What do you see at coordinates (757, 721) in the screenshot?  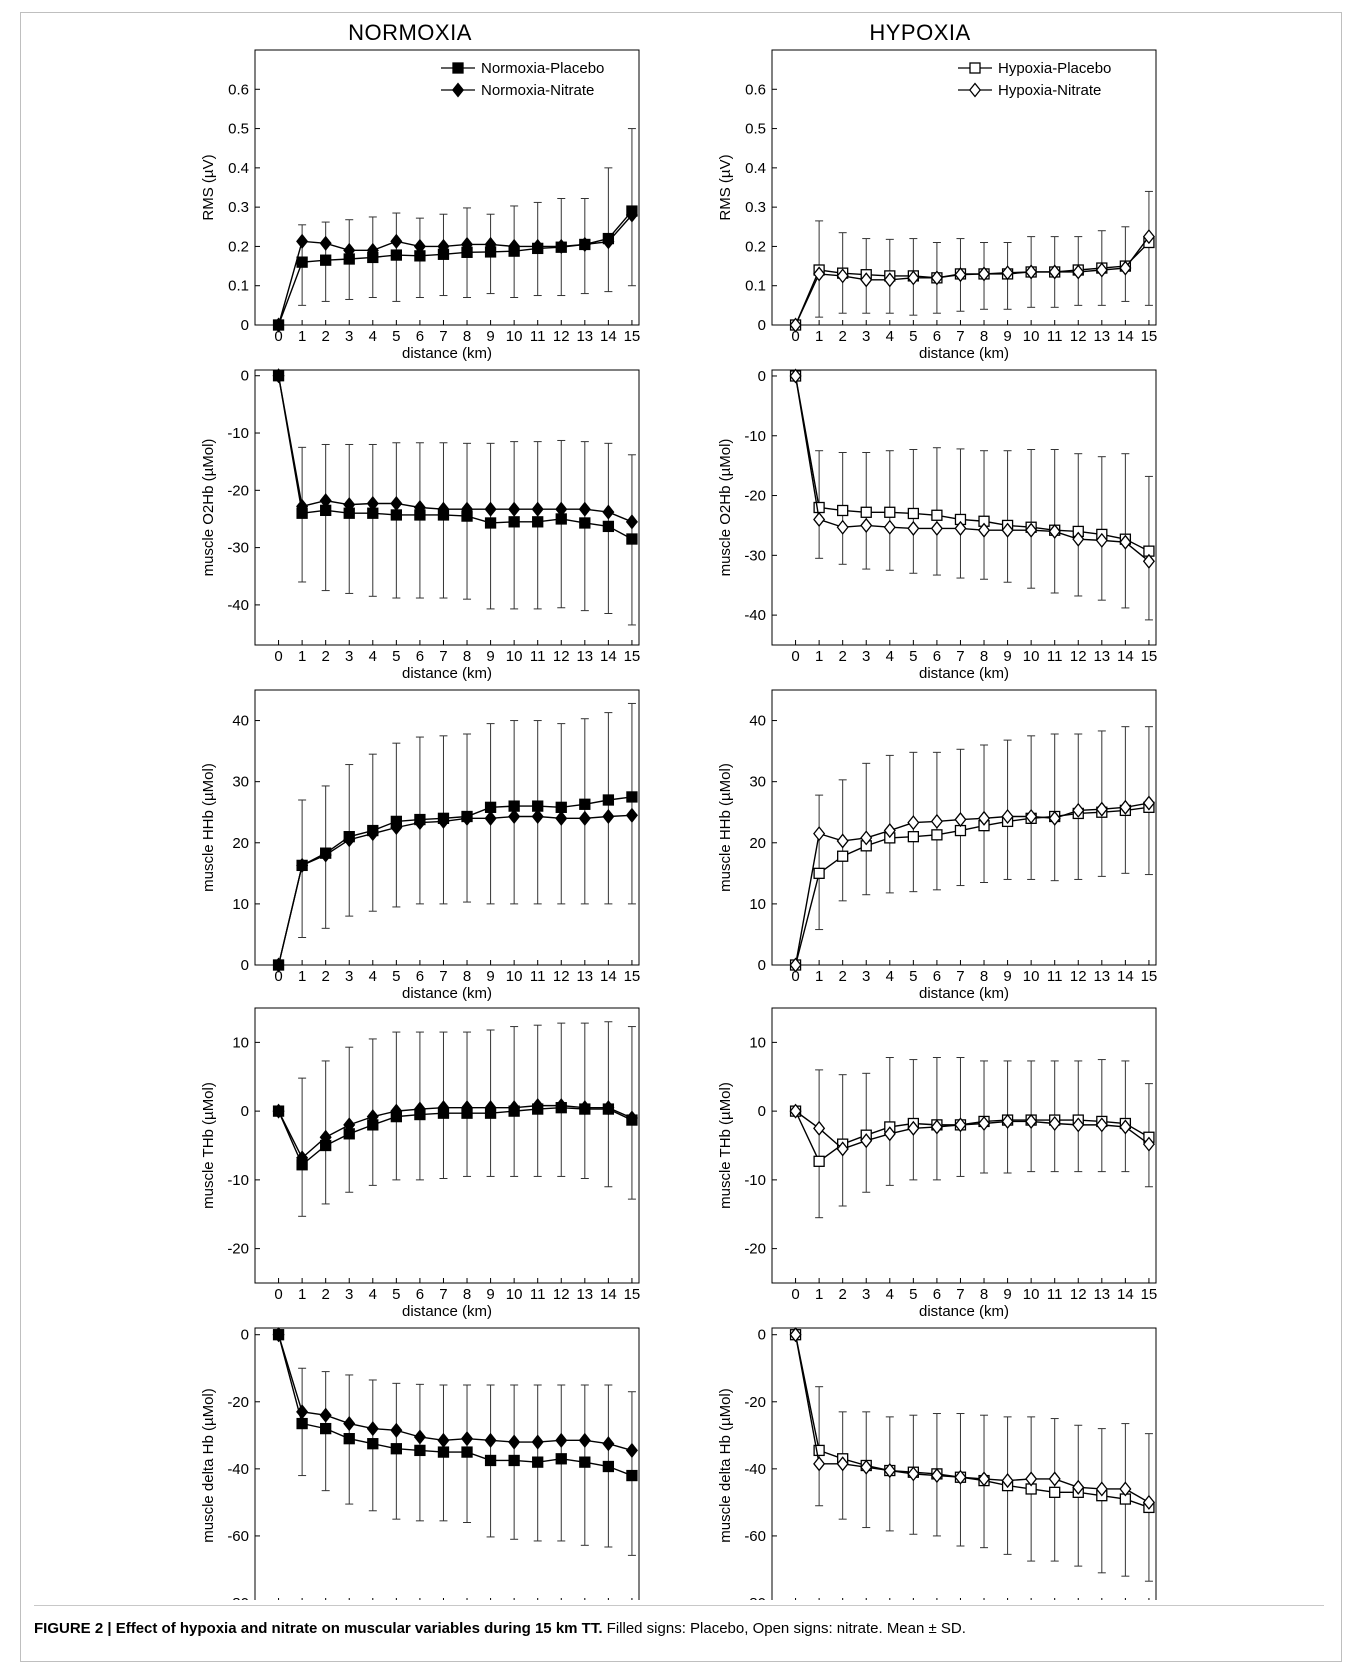 I see `y-tick-label: 40` at bounding box center [757, 721].